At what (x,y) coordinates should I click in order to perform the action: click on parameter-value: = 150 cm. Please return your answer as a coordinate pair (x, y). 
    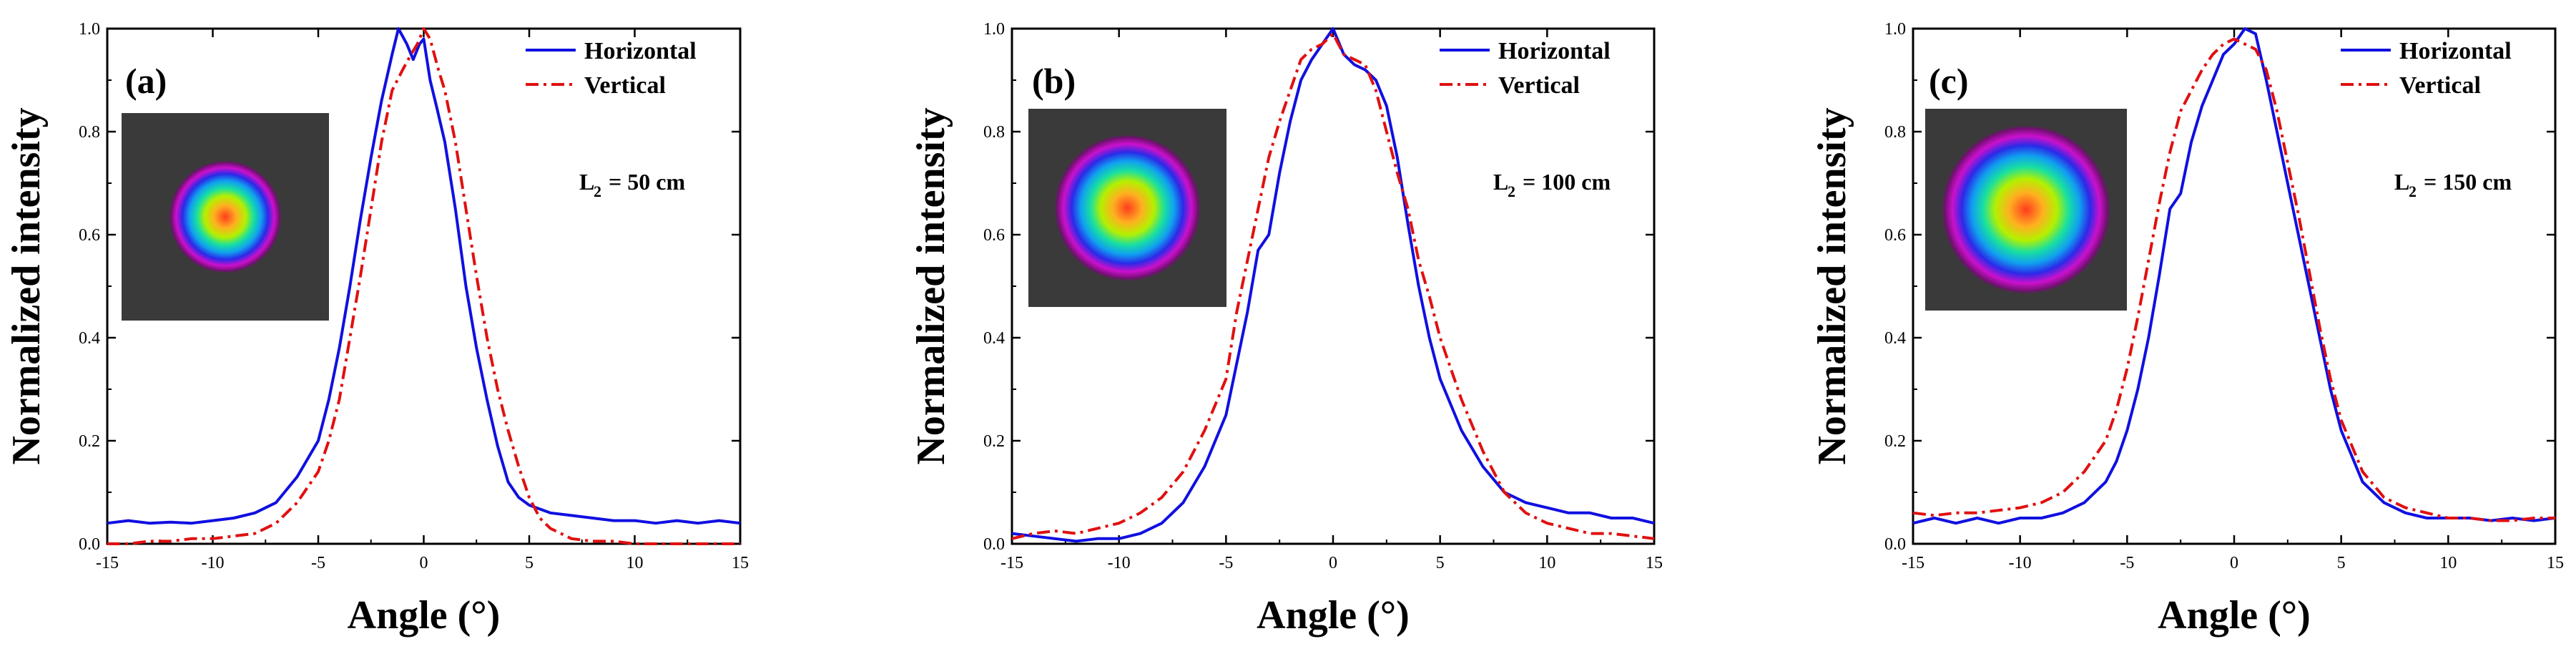
    Looking at the image, I should click on (2465, 182).